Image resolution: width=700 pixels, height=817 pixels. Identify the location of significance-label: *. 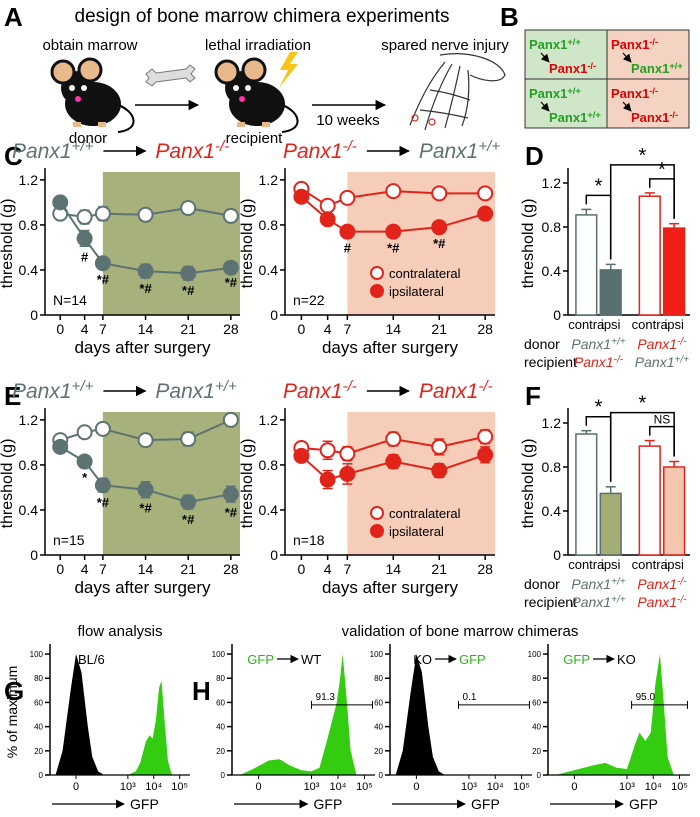
(599, 408).